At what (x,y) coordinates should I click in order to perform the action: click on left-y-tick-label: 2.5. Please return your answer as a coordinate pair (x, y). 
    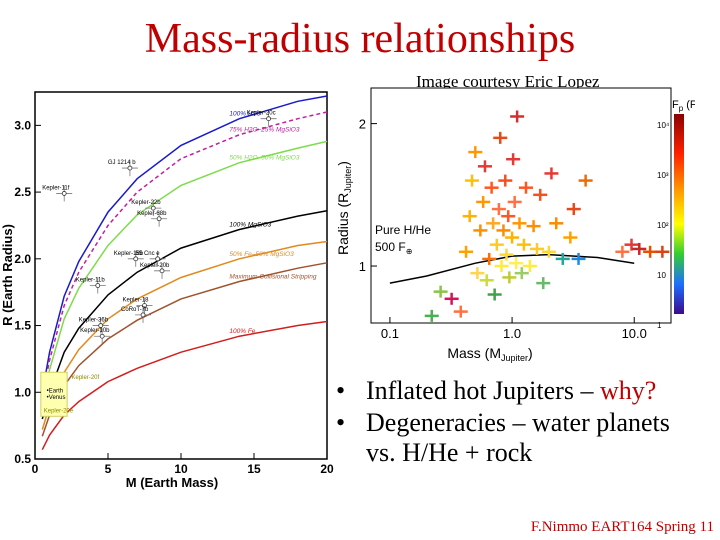
    Looking at the image, I should click on (22, 192).